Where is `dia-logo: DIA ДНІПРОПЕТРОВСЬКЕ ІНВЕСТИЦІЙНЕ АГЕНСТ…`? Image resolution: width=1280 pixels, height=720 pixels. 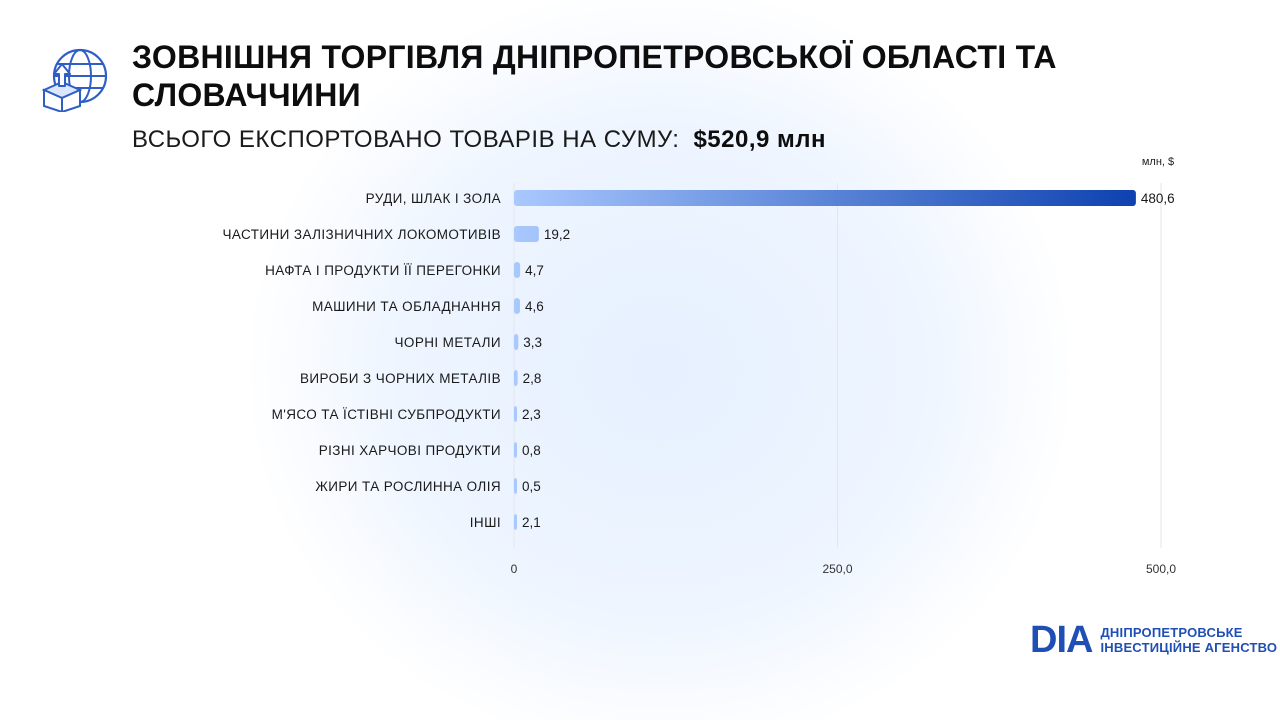
dia-logo: DIA ДНІПРОПЕТРОВСЬКЕ ІНВЕСТИЦІЙНЕ АГЕНСТ… is located at coordinates (1153, 640).